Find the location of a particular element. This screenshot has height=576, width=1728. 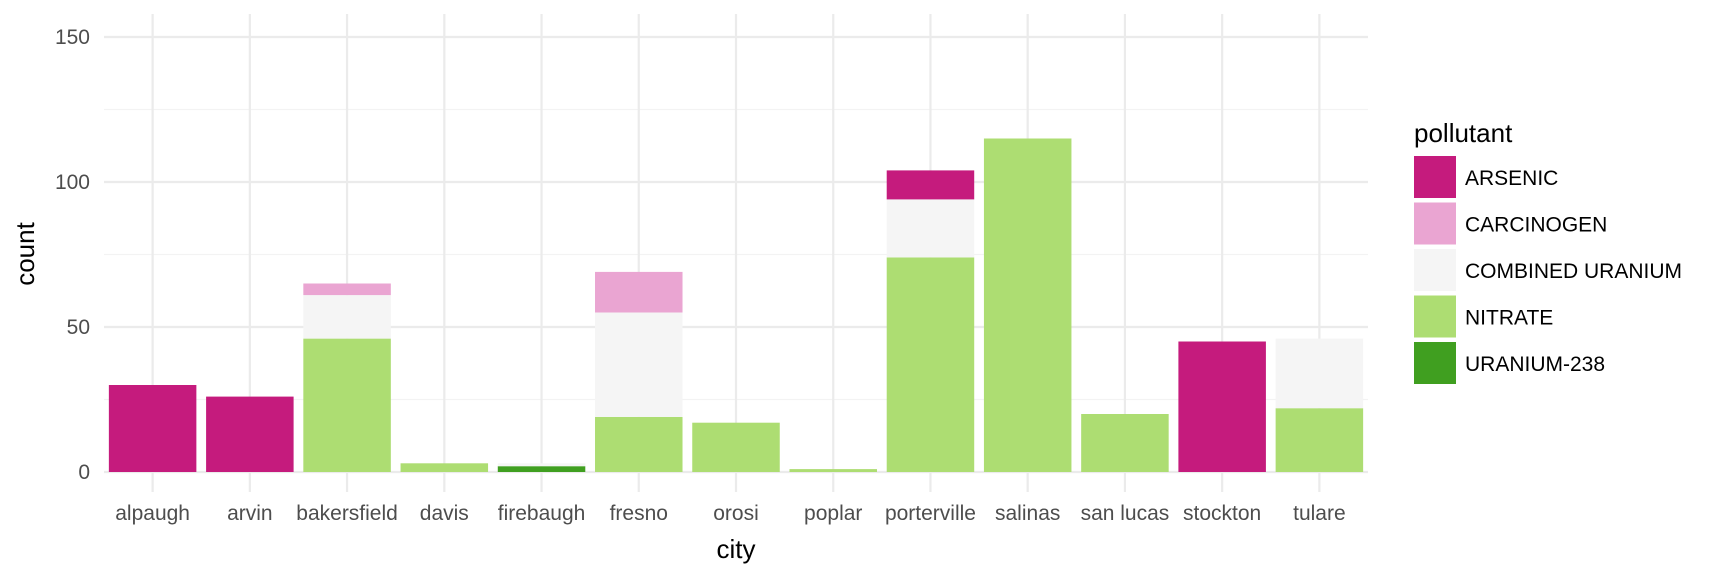

bar-arsenic-stockton is located at coordinates (1222, 406).